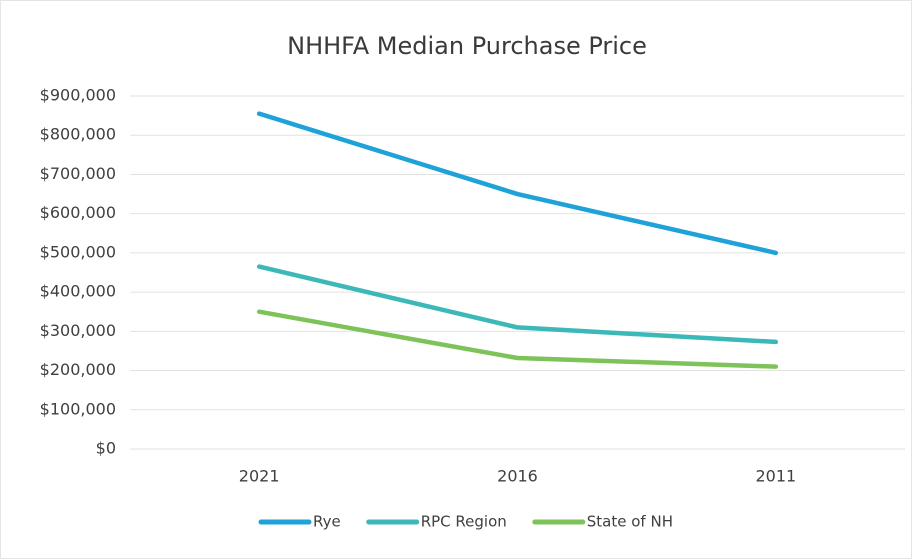 The height and width of the screenshot is (559, 912). I want to click on x-tick-label: 2011, so click(775, 476).